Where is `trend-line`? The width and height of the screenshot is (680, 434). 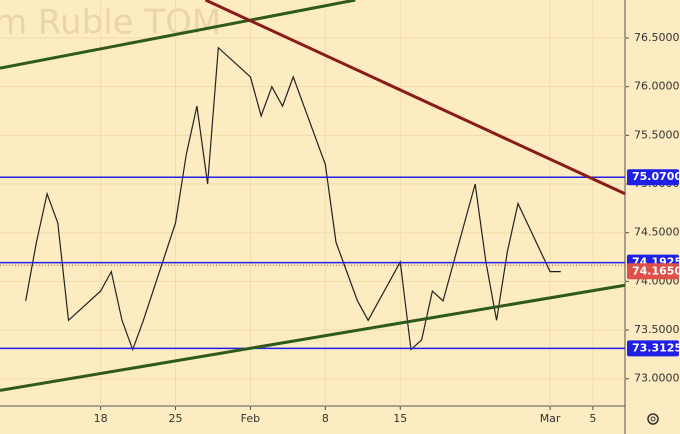 trend-line is located at coordinates (178, 35).